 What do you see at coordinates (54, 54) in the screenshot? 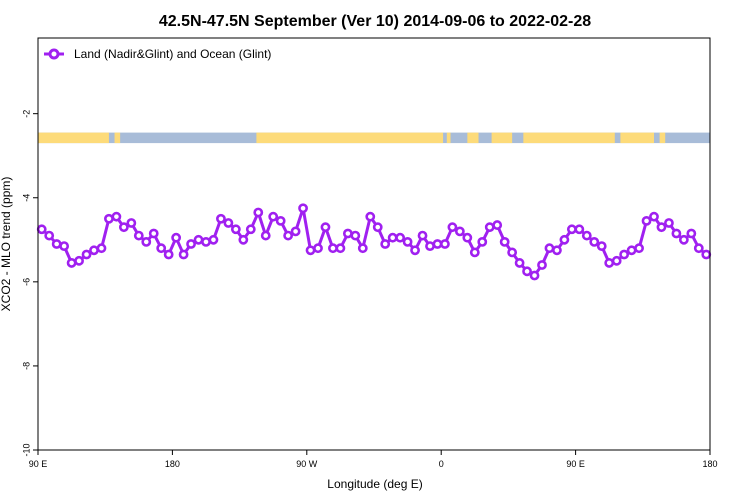
I see `legend-marker` at bounding box center [54, 54].